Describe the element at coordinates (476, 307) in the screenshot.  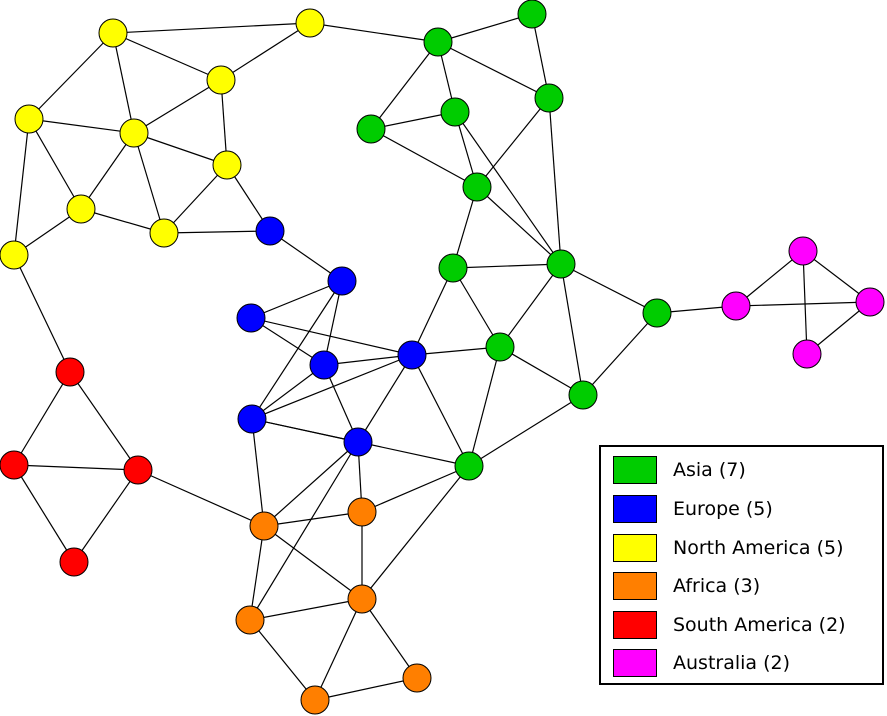
I see `edge-as8-as10` at that location.